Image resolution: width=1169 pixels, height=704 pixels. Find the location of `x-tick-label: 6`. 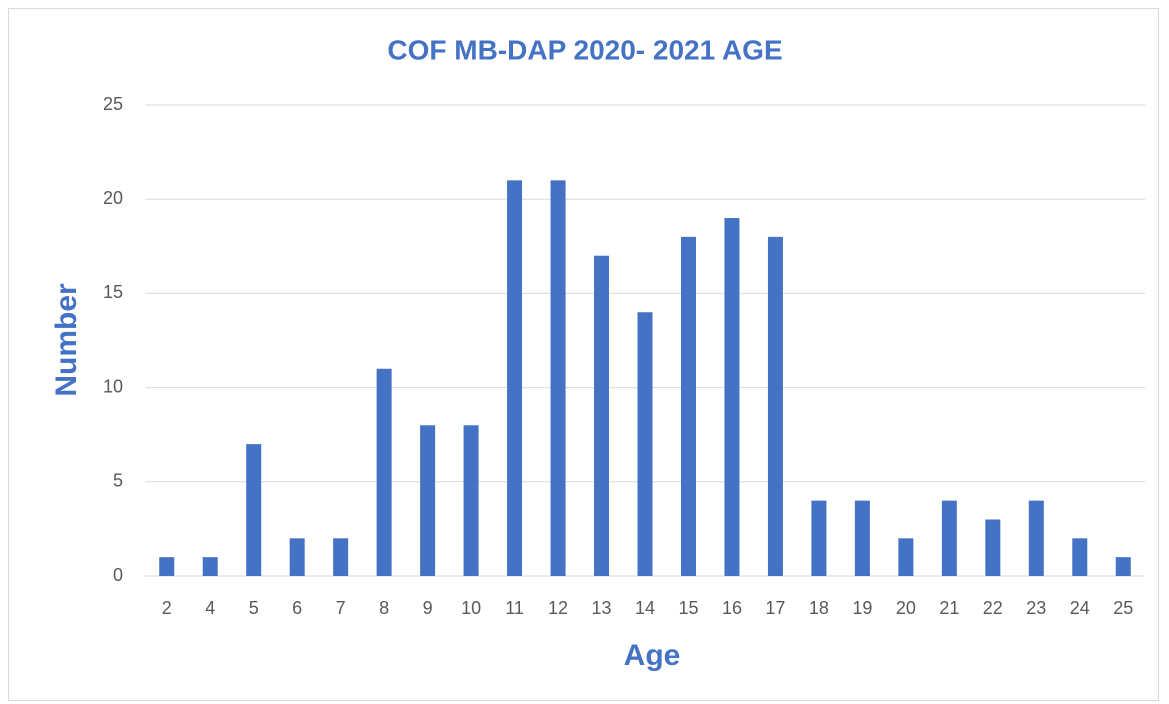

x-tick-label: 6 is located at coordinates (297, 608).